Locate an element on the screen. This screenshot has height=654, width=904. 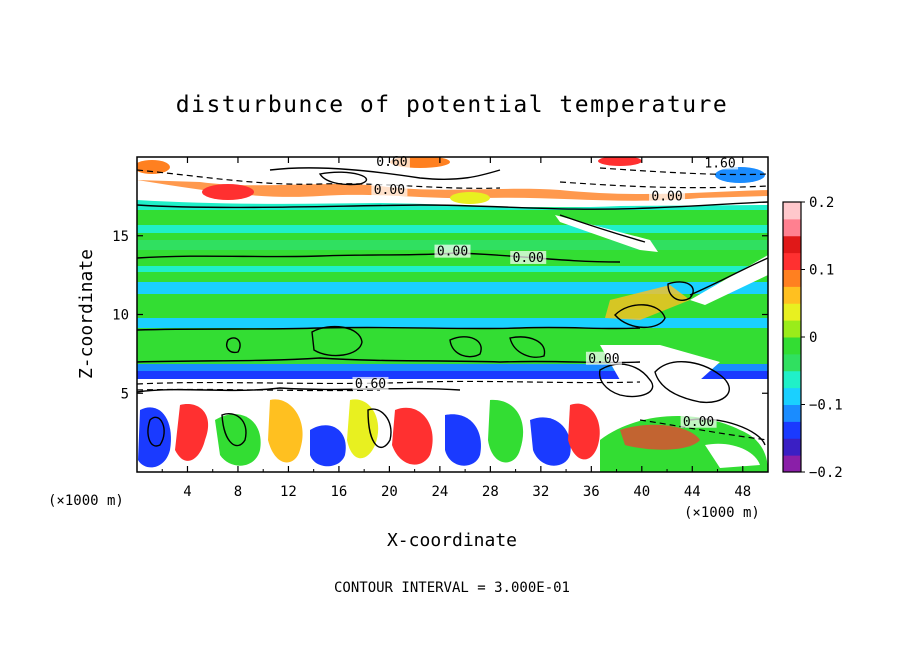
colorbar-tick-label: 0.1 is located at coordinates (821, 271).